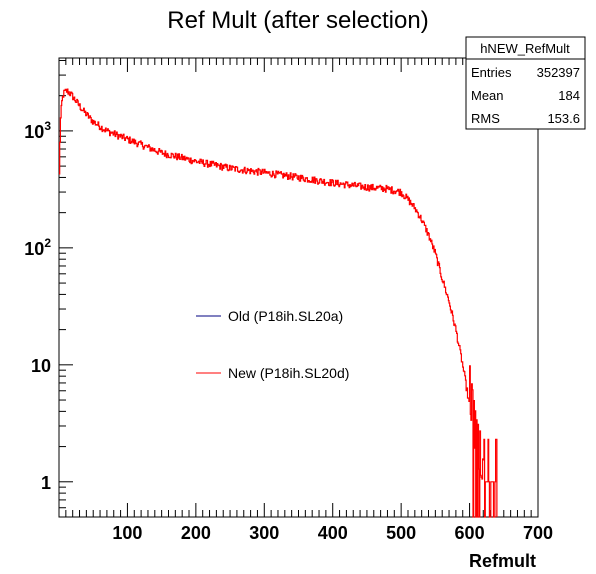 The width and height of the screenshot is (596, 574). Describe the element at coordinates (272, 344) in the screenshot. I see `legend: Old (P18ih.SL20a) New (P18ih.SL20d)` at that location.